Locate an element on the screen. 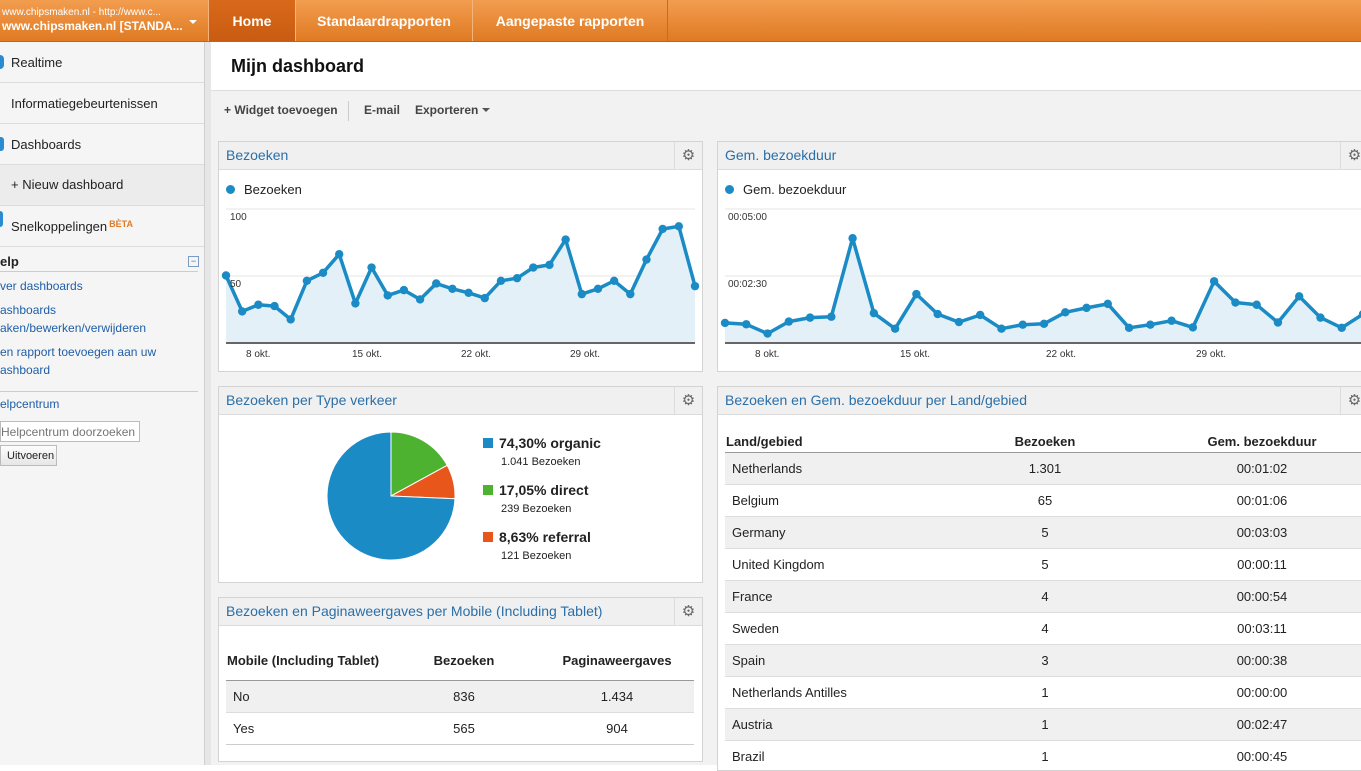 Image resolution: width=1361 pixels, height=771 pixels. sidebar-item-label: Informatiegebeurtenissen is located at coordinates (84, 103).